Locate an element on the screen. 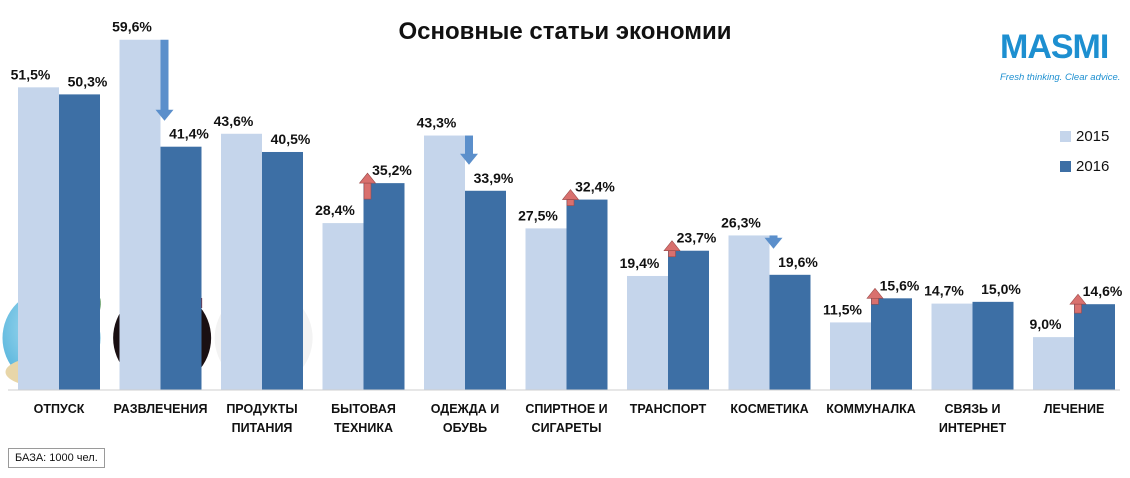  value-label-2015-2: 43,6% is located at coordinates (234, 121).